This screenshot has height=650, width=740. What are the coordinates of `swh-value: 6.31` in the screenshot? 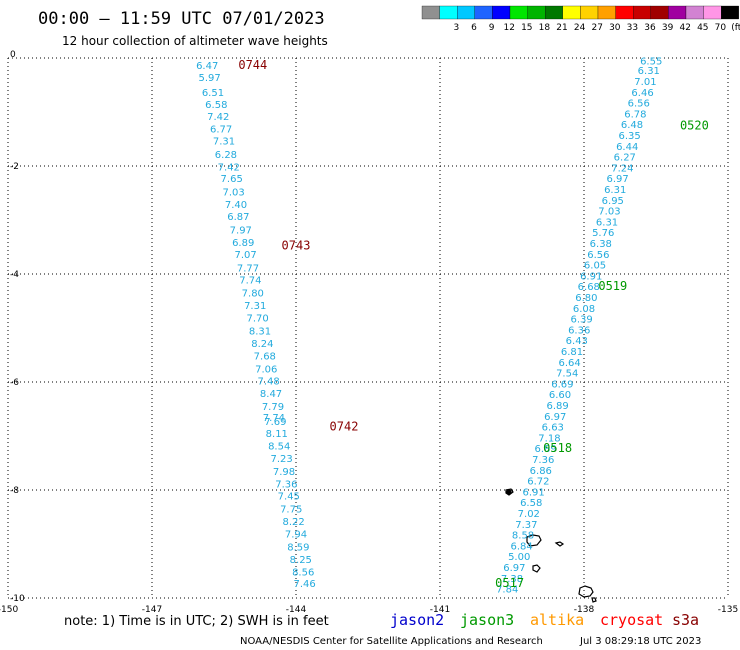 It's located at (607, 222).